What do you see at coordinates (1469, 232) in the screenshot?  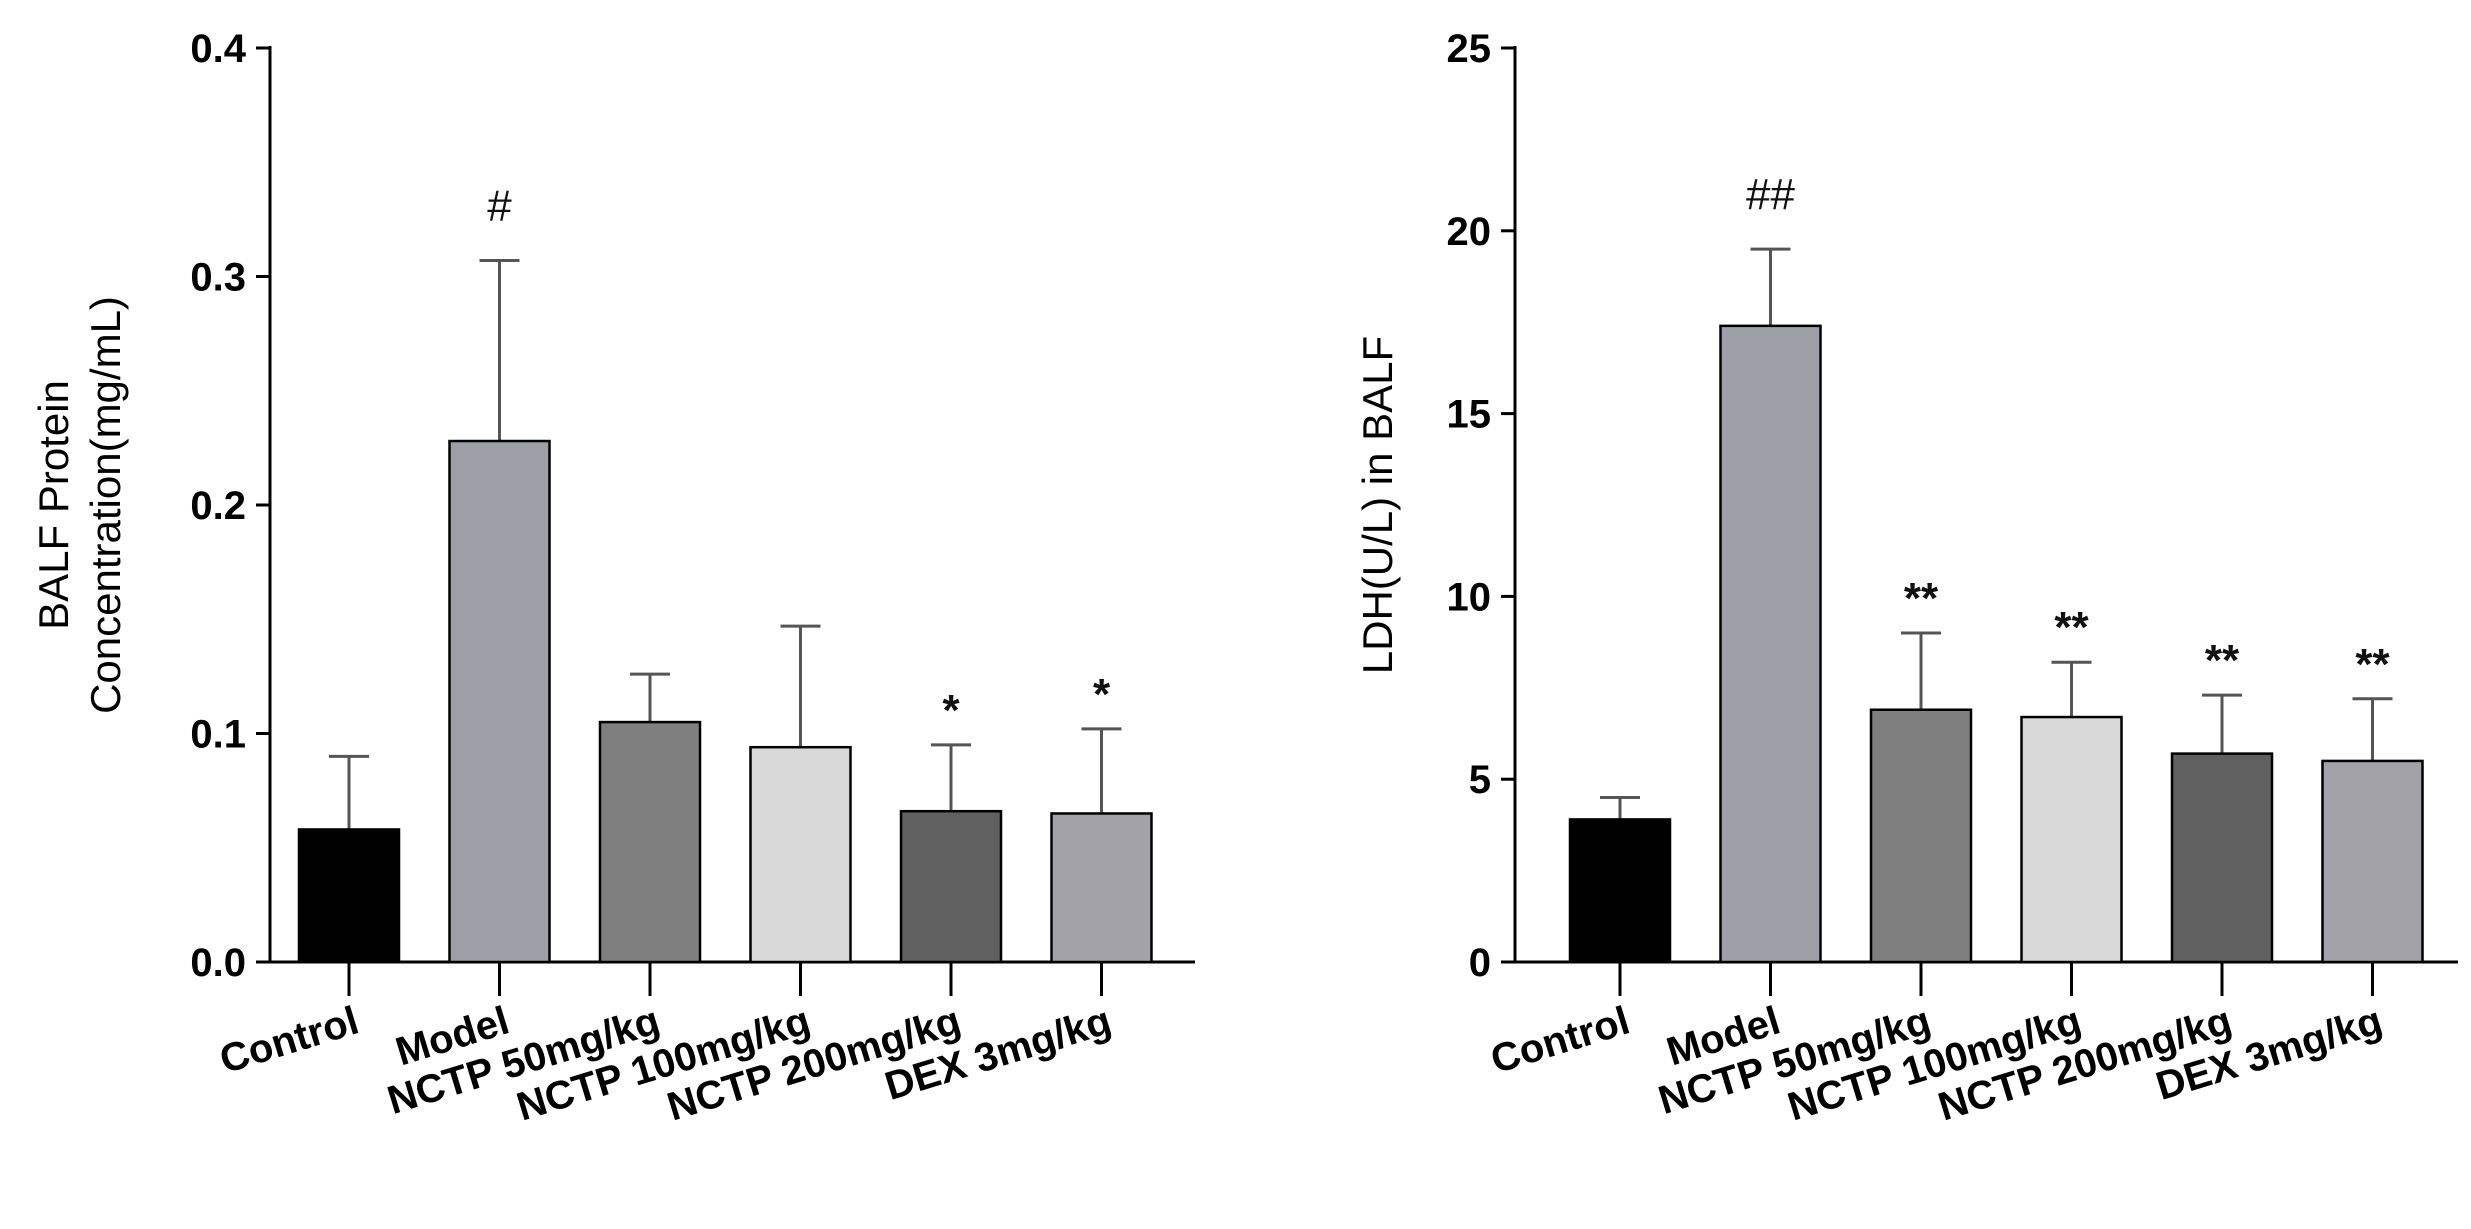 I see `y-tick-label: 20` at bounding box center [1469, 232].